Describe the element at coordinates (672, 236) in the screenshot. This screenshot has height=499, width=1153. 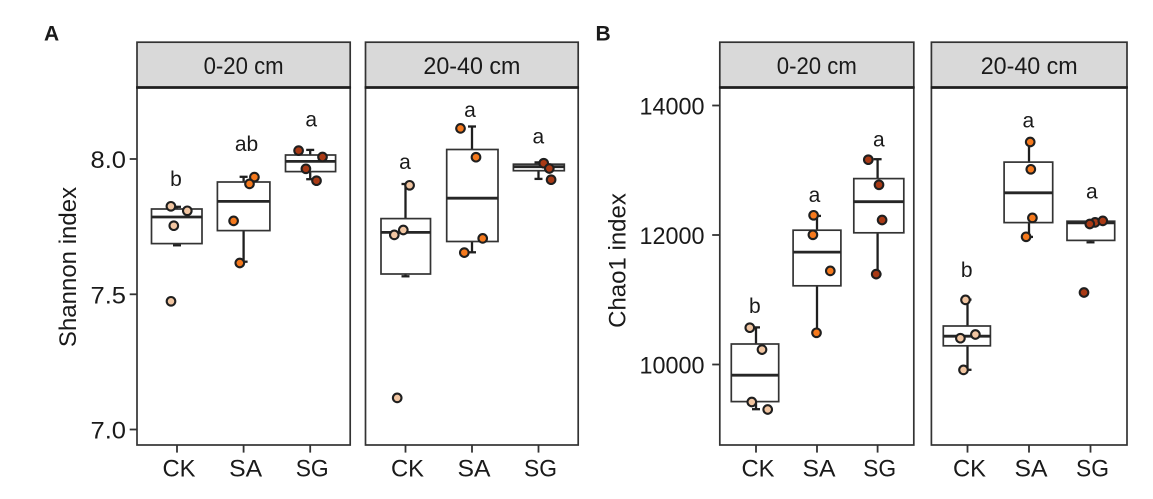
I see `svg-text: 12000` at that location.